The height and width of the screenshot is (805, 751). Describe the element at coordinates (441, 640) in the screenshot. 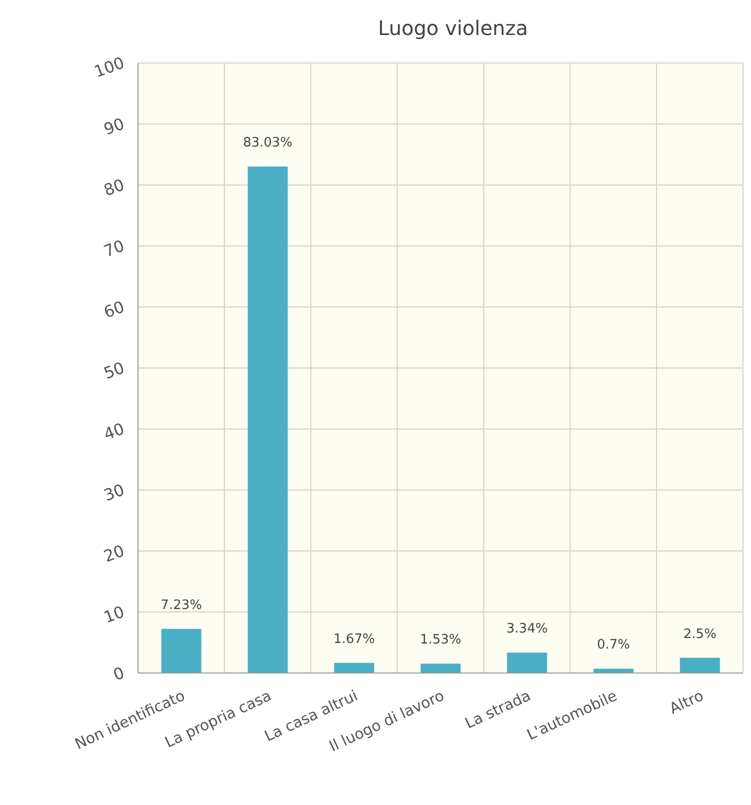

I see `data-label: 1.53%` at that location.